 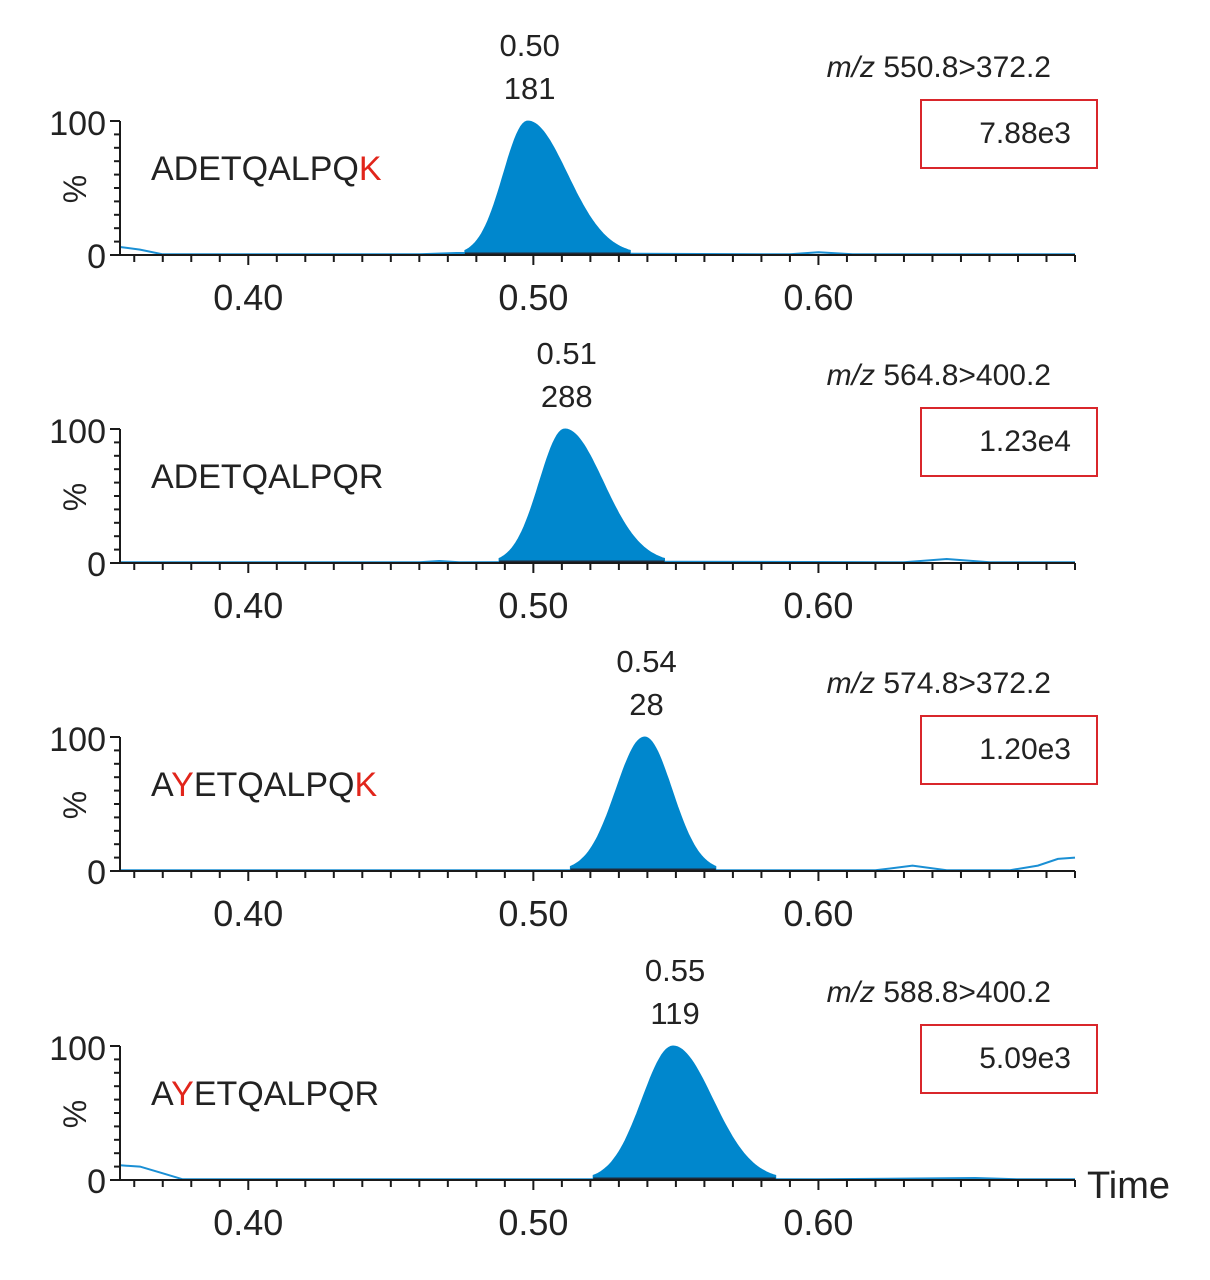 I want to click on x-axis-label: Time, so click(x=1128, y=1186).